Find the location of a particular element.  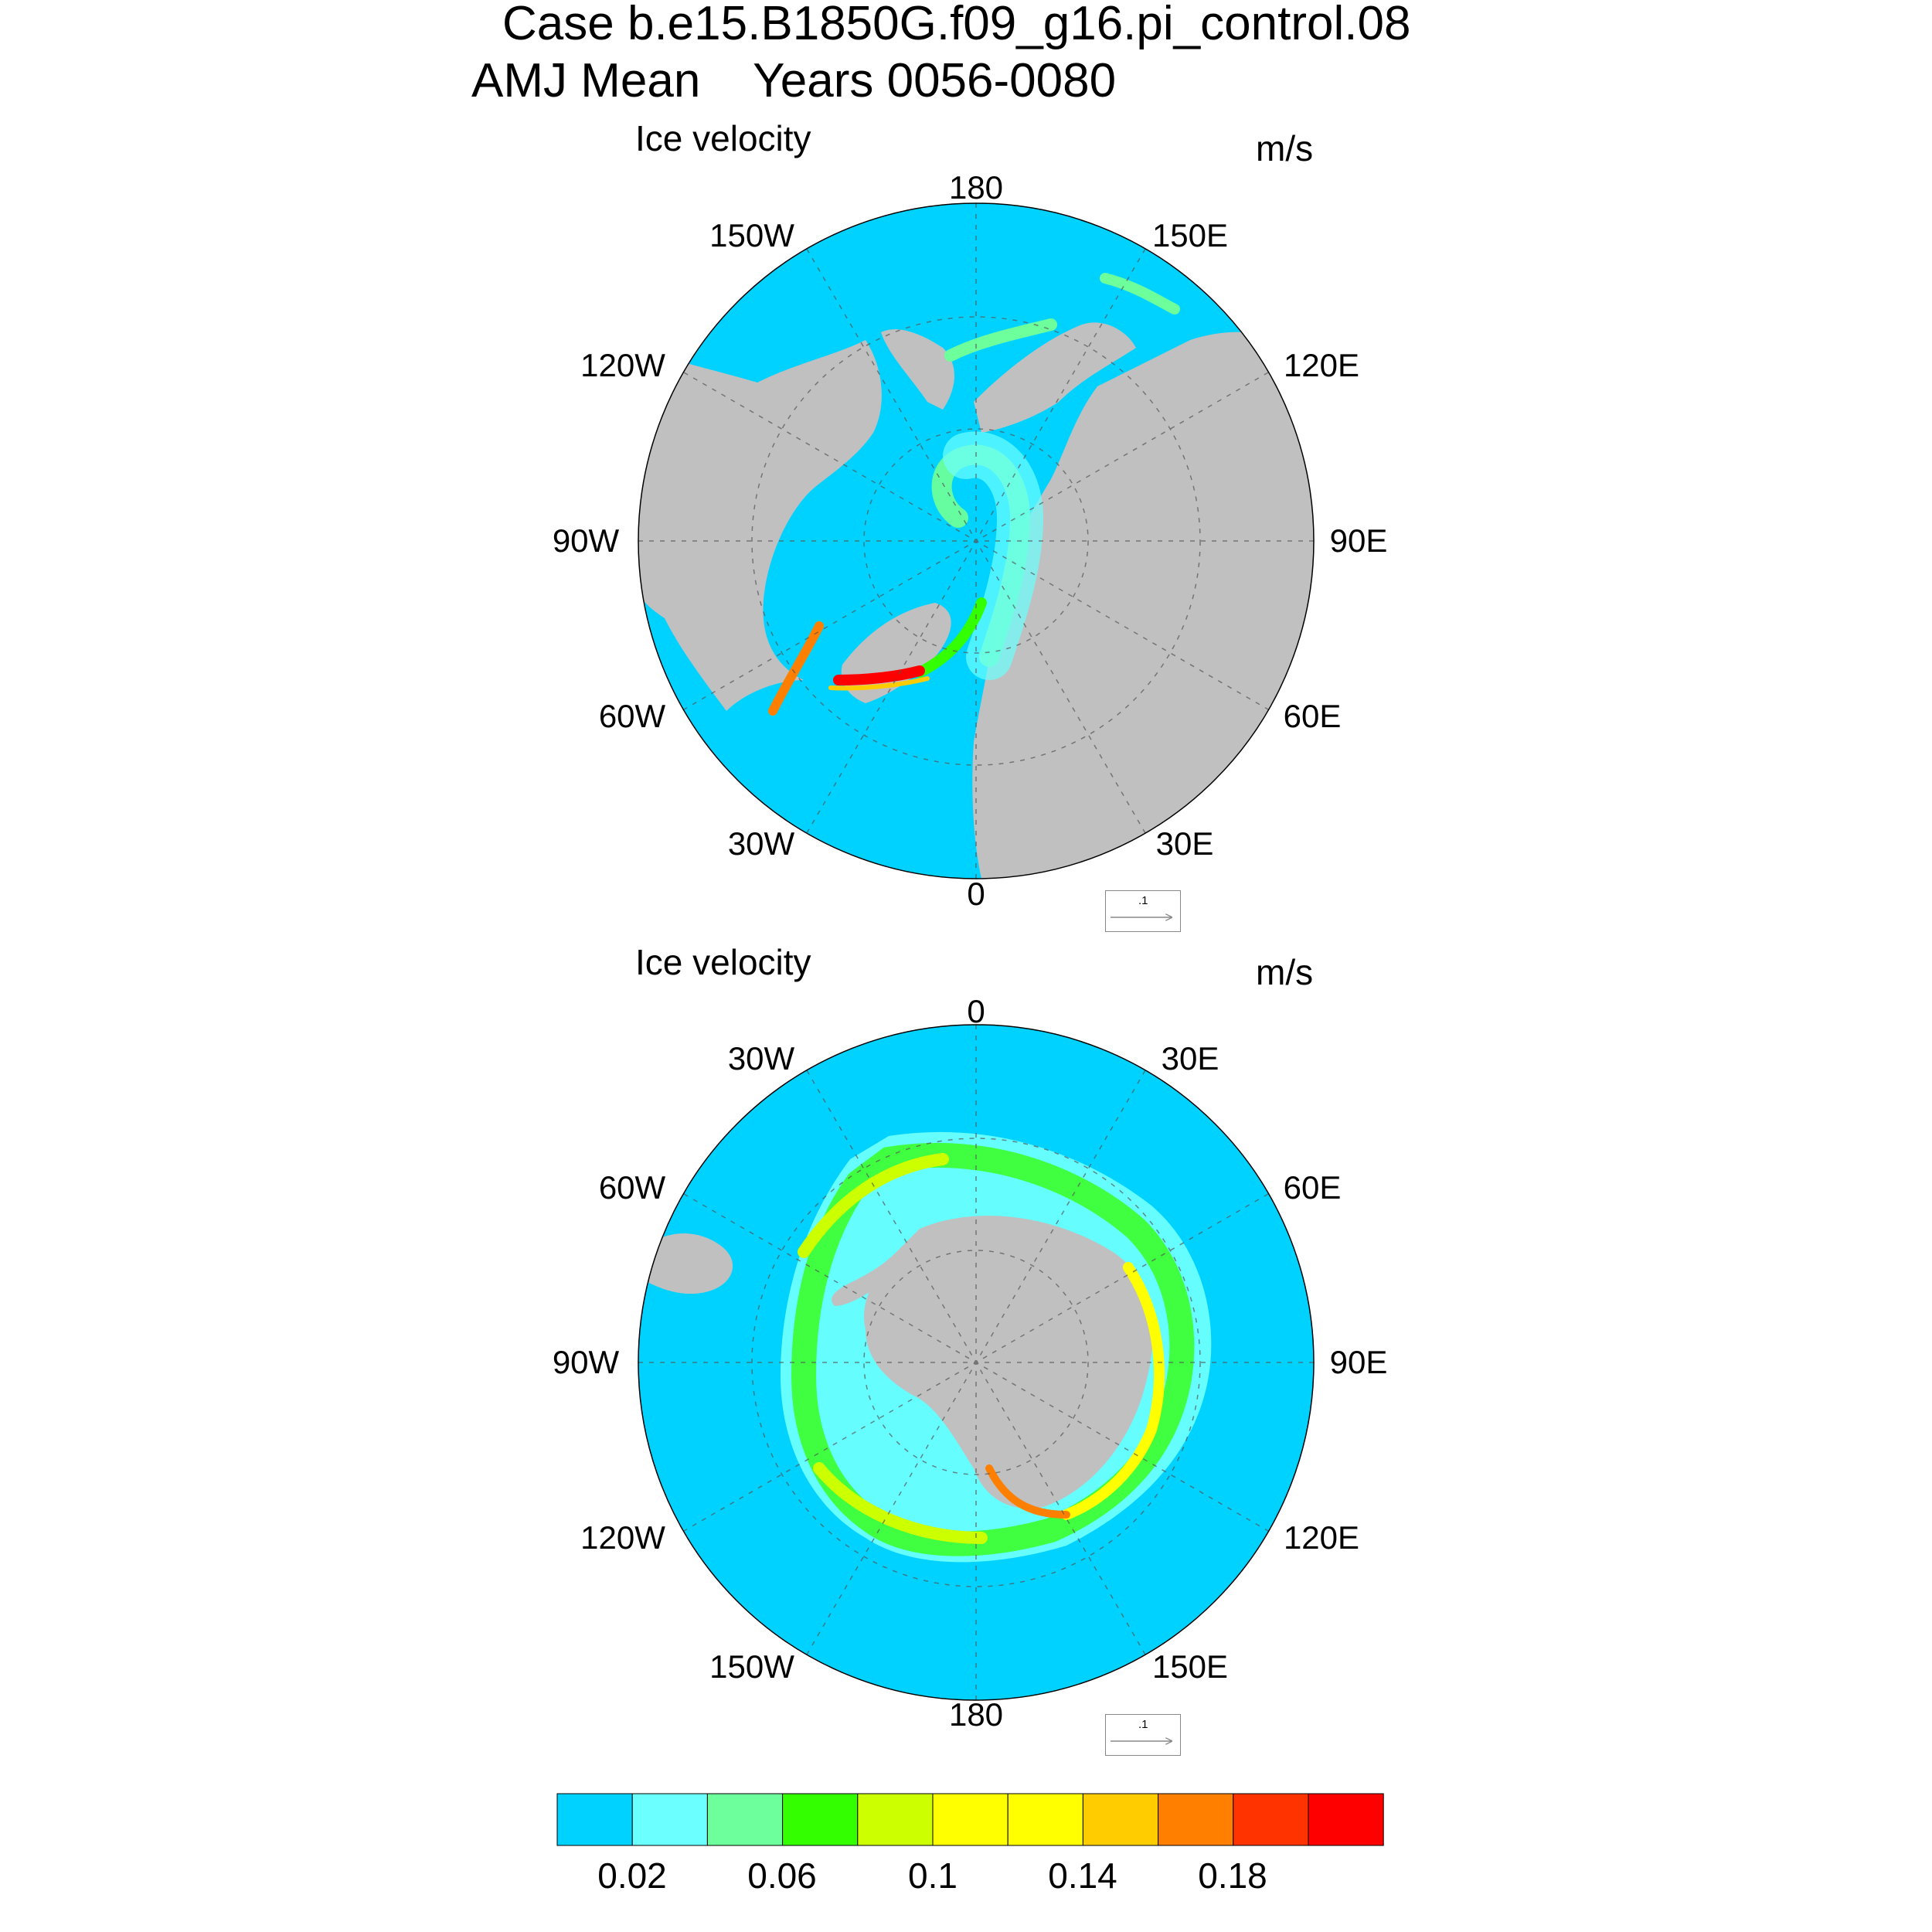

south-lon-60e: 60E is located at coordinates (1312, 1187).